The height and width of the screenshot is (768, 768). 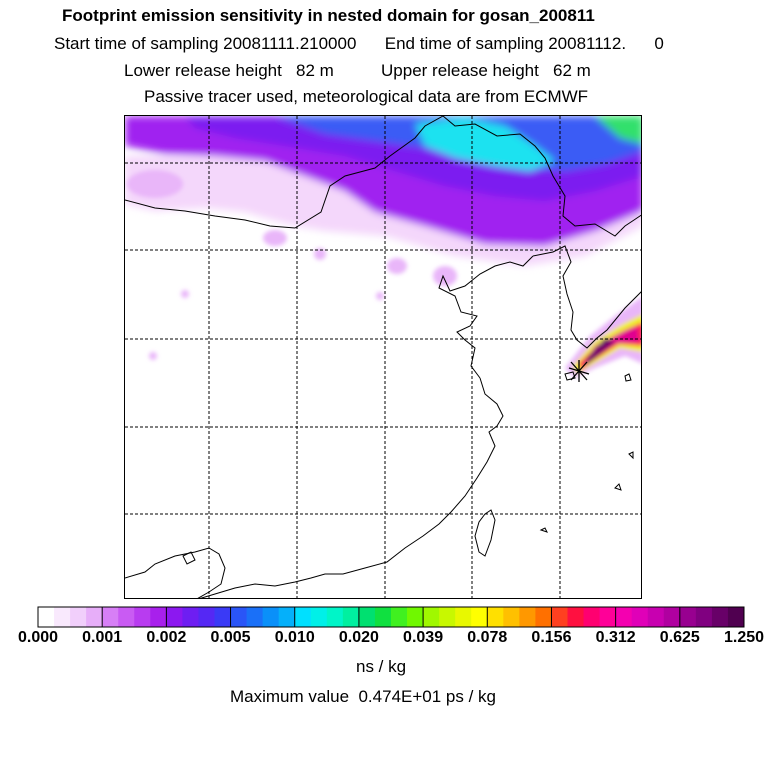 I want to click on border-south, so click(x=175, y=572).